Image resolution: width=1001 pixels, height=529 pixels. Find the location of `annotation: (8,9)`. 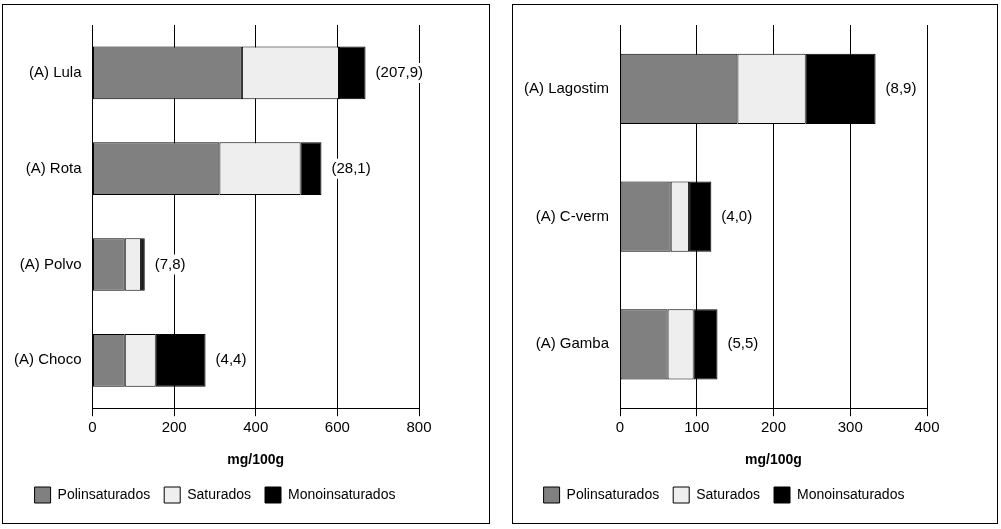

annotation: (8,9) is located at coordinates (901, 88).